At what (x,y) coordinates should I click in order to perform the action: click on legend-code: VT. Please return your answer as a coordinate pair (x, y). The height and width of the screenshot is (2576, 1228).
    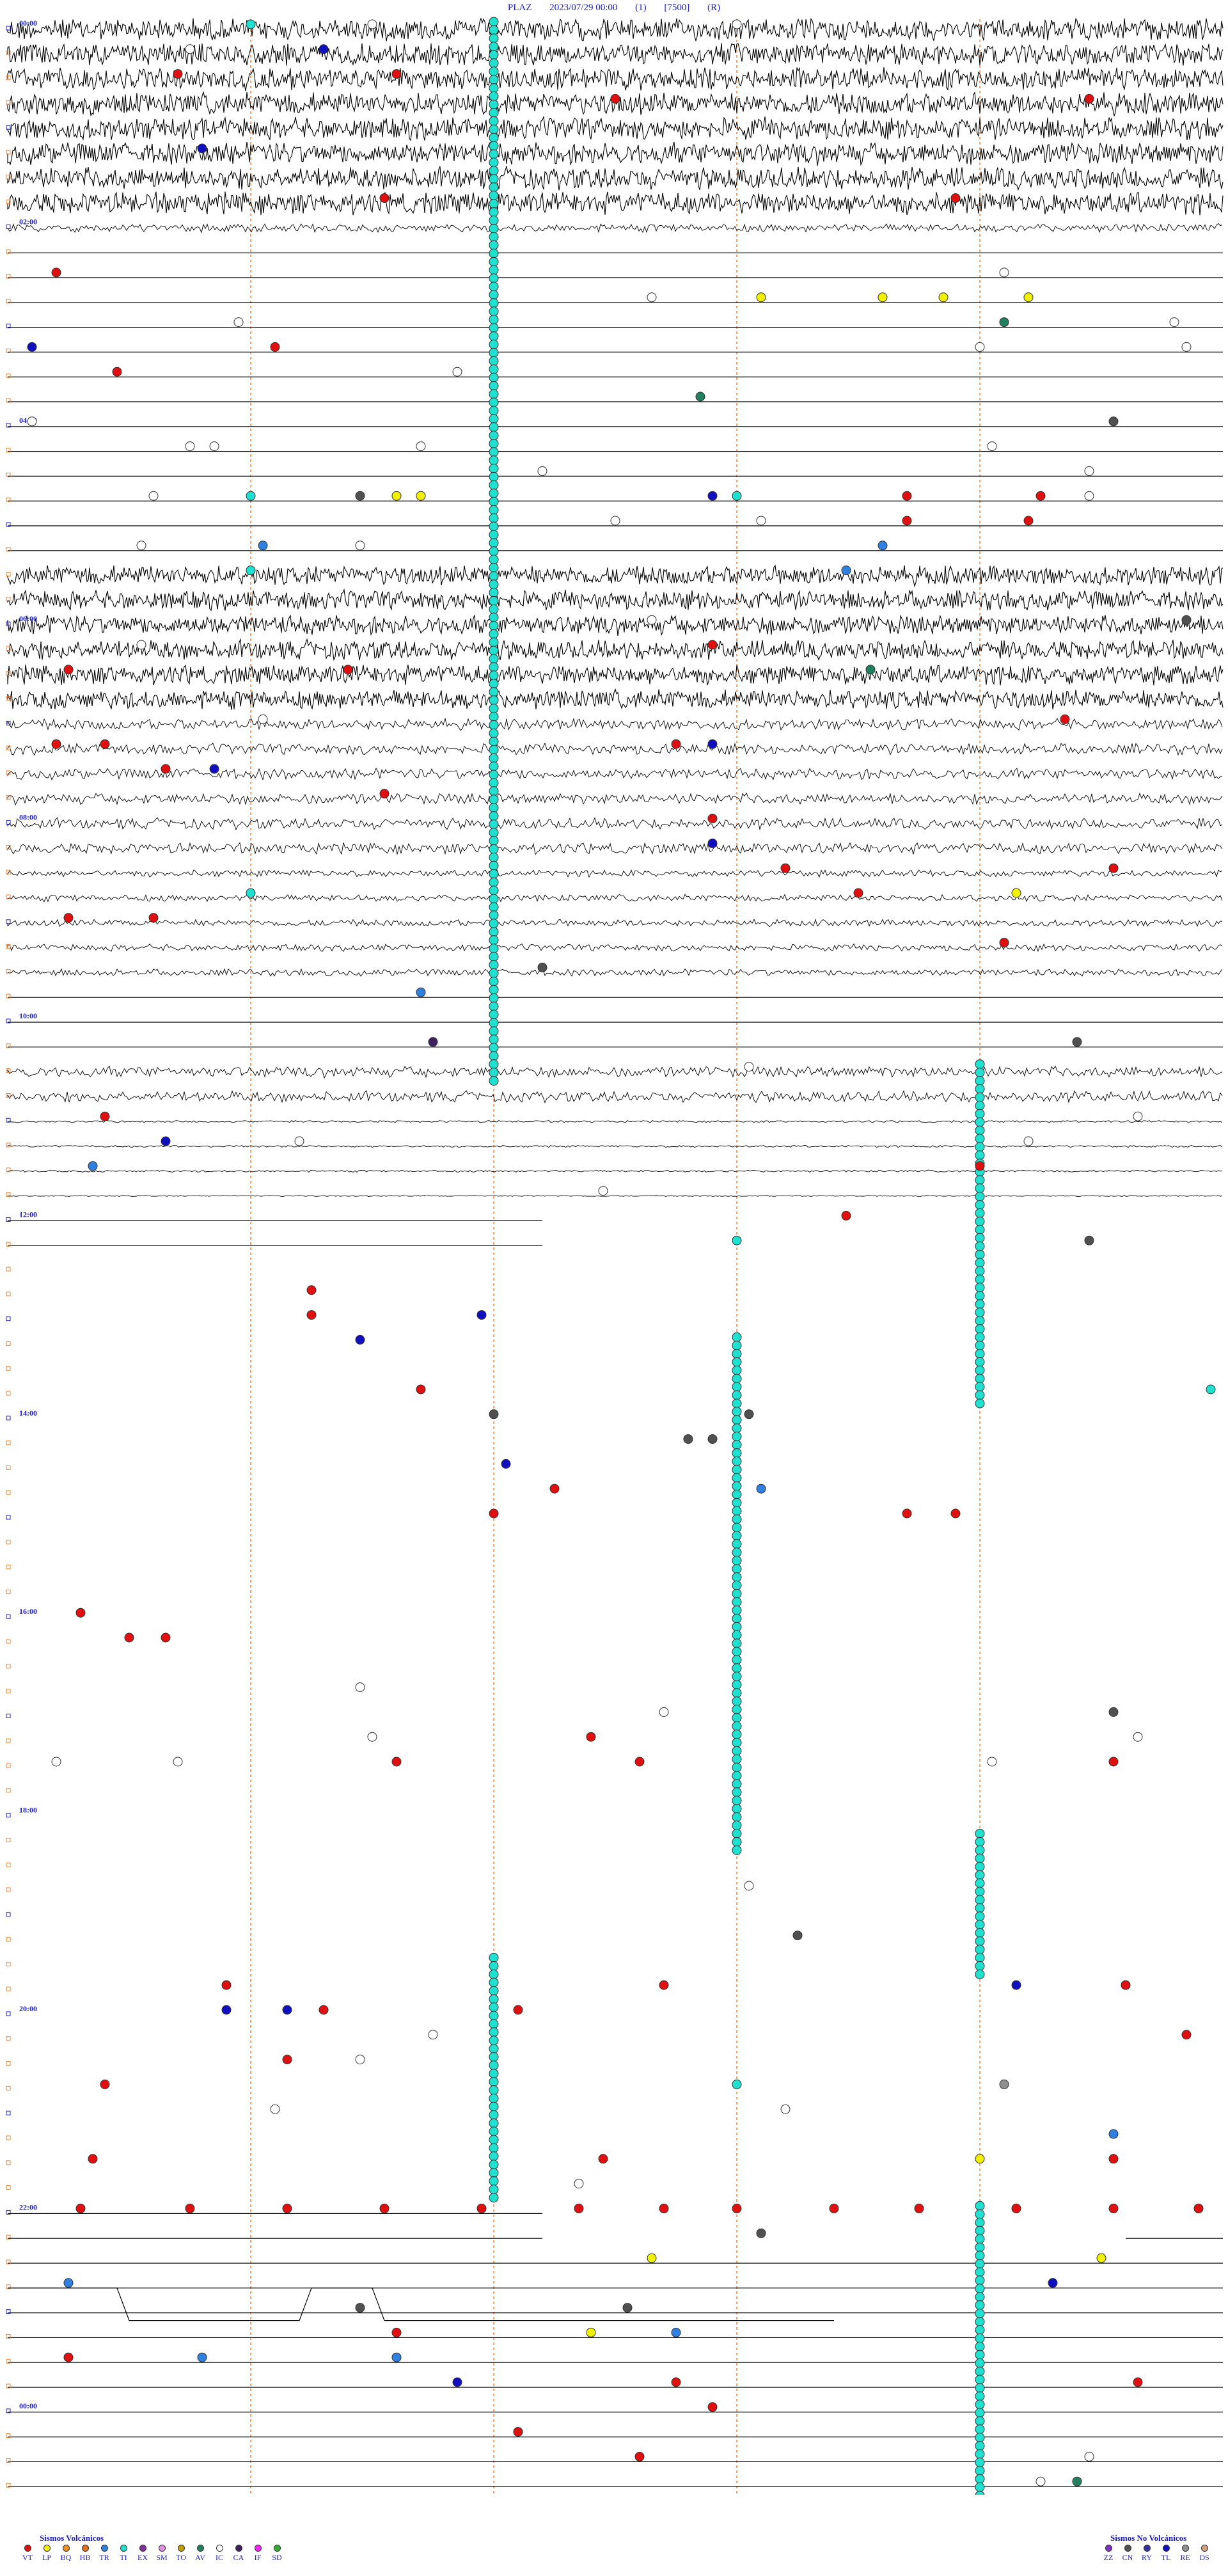
    Looking at the image, I should click on (27, 2557).